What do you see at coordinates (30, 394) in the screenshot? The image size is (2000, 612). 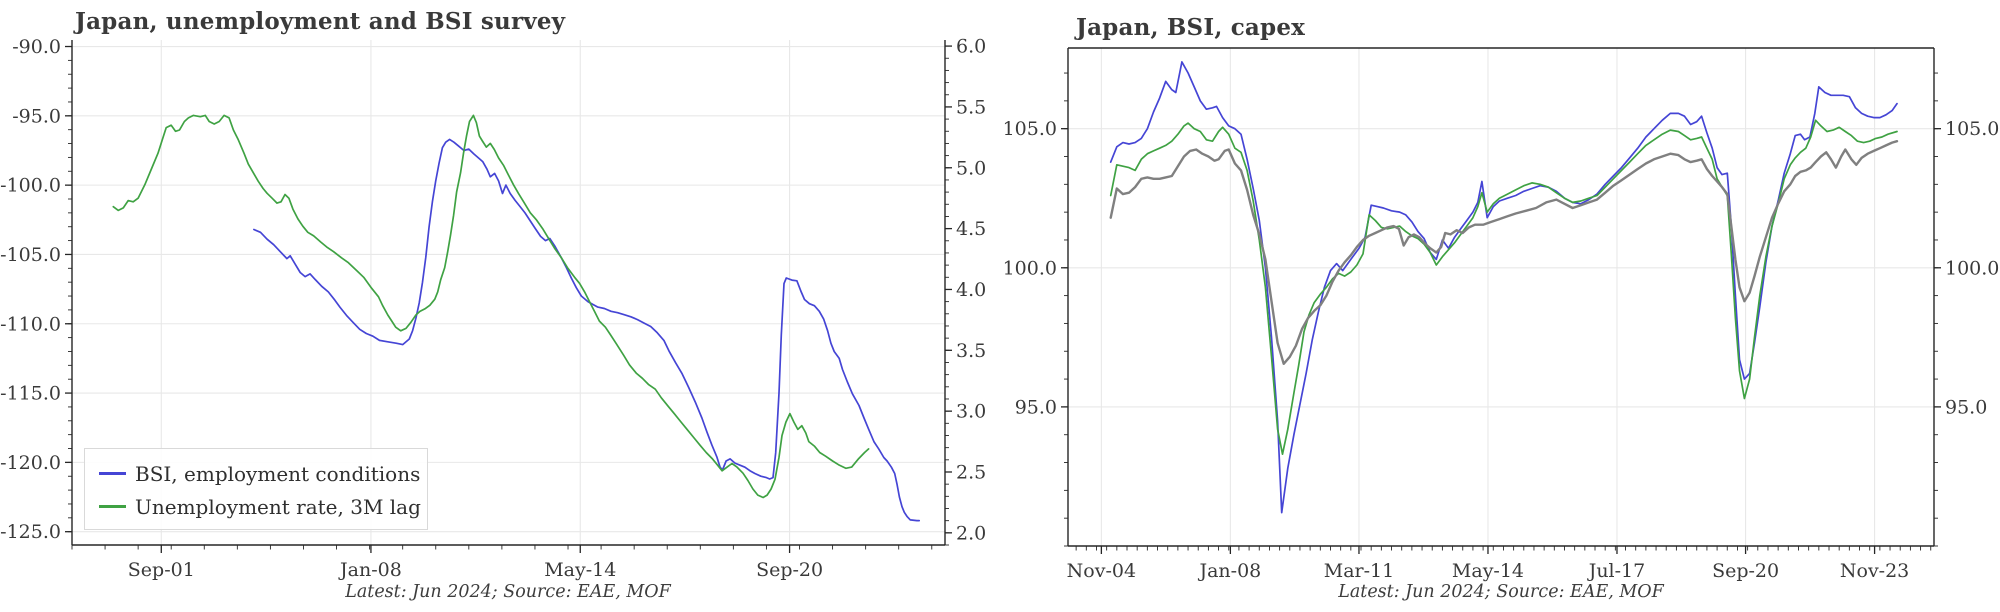 I see `y-axis-tick-label: -115.0` at bounding box center [30, 394].